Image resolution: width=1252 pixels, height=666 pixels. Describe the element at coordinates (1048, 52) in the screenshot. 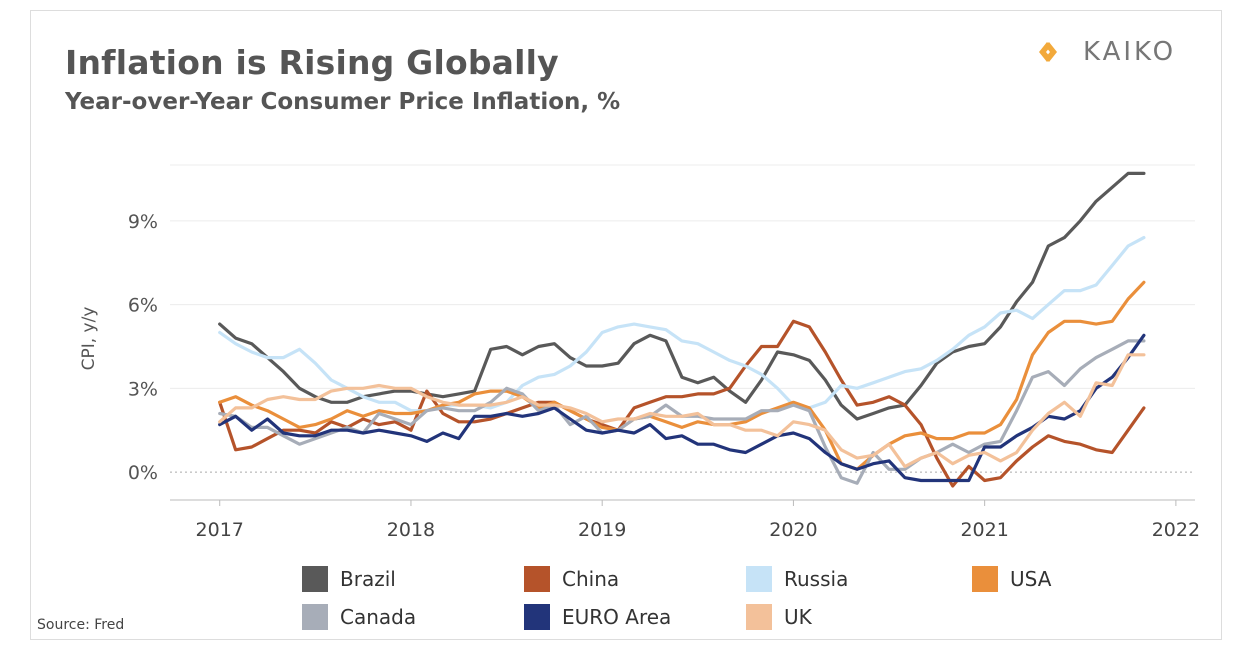

I see `kaiko-logo-icon` at that location.